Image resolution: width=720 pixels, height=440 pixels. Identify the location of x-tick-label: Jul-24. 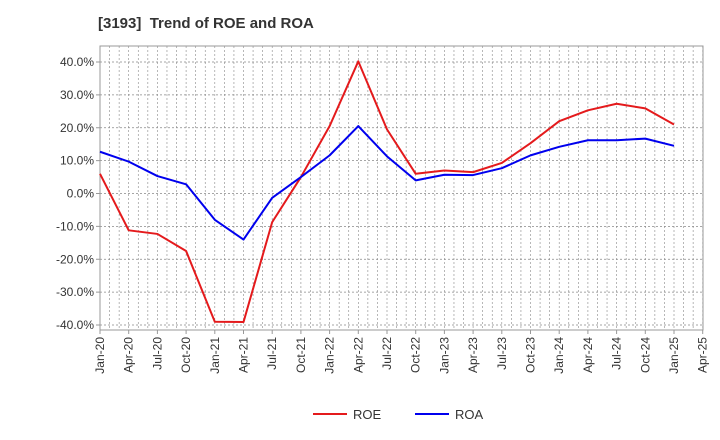
(617, 353).